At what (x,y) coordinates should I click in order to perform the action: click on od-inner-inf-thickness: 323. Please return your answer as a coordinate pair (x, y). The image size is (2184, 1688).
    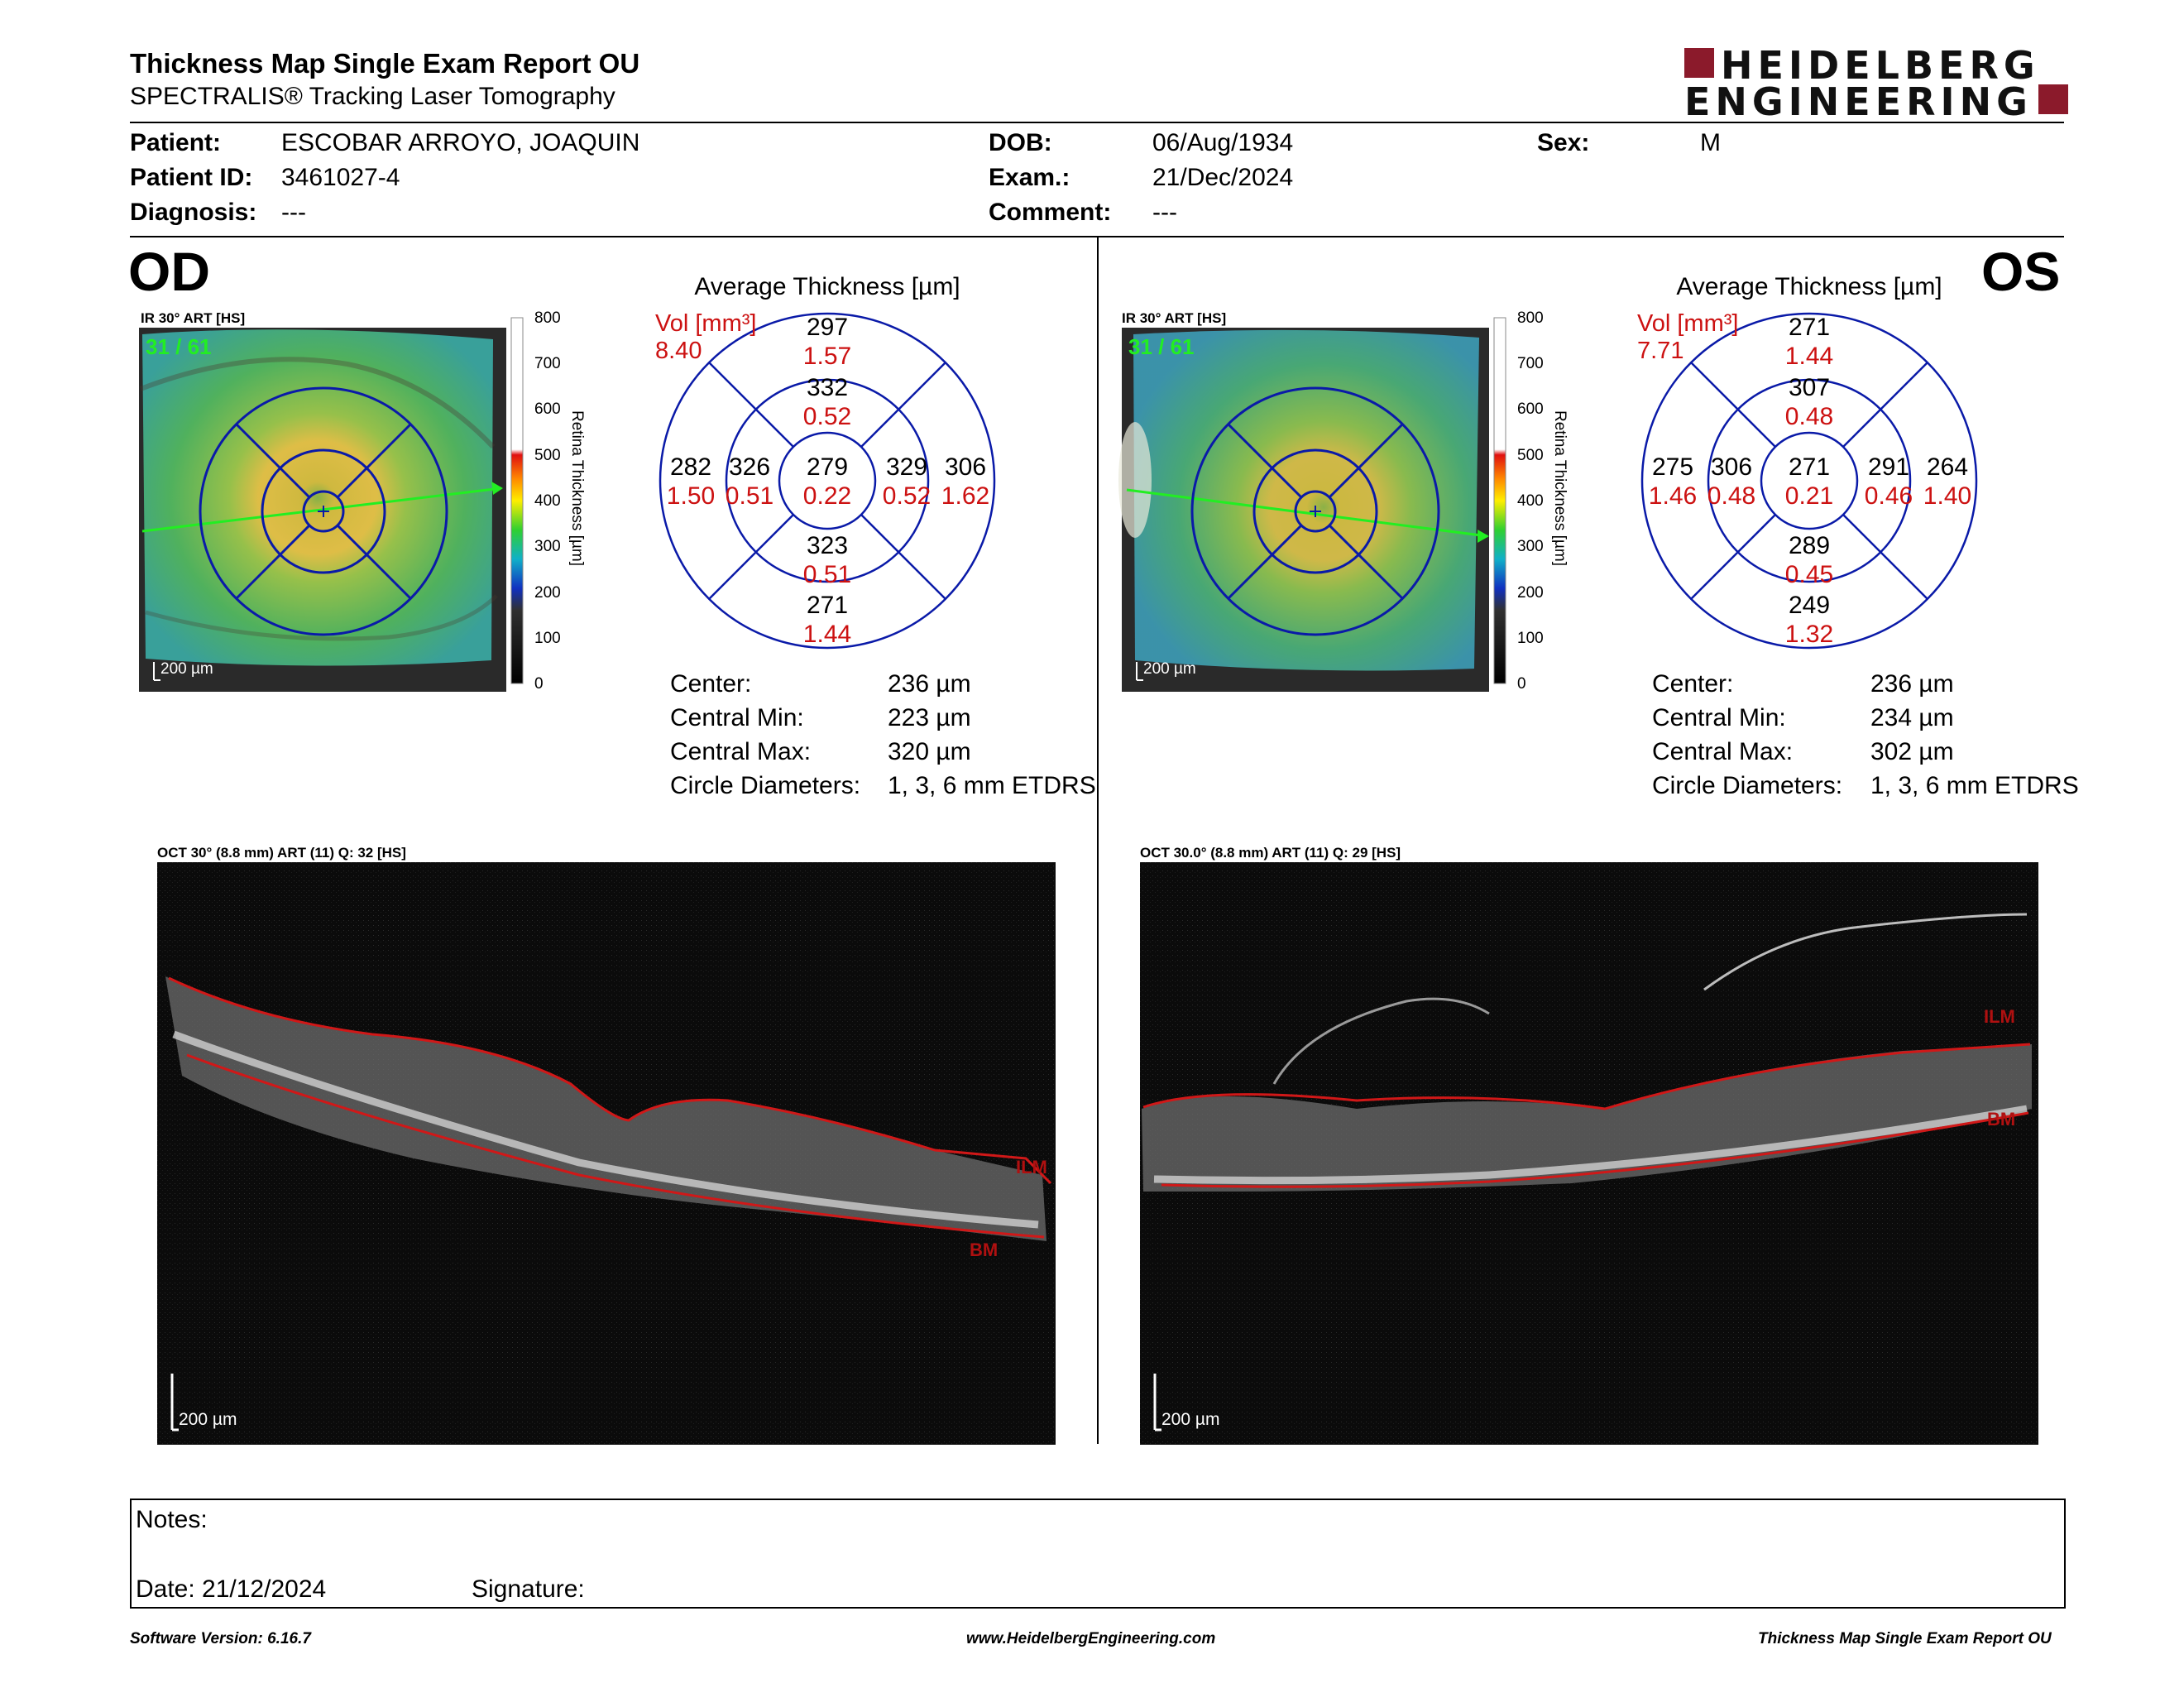
    Looking at the image, I should click on (827, 545).